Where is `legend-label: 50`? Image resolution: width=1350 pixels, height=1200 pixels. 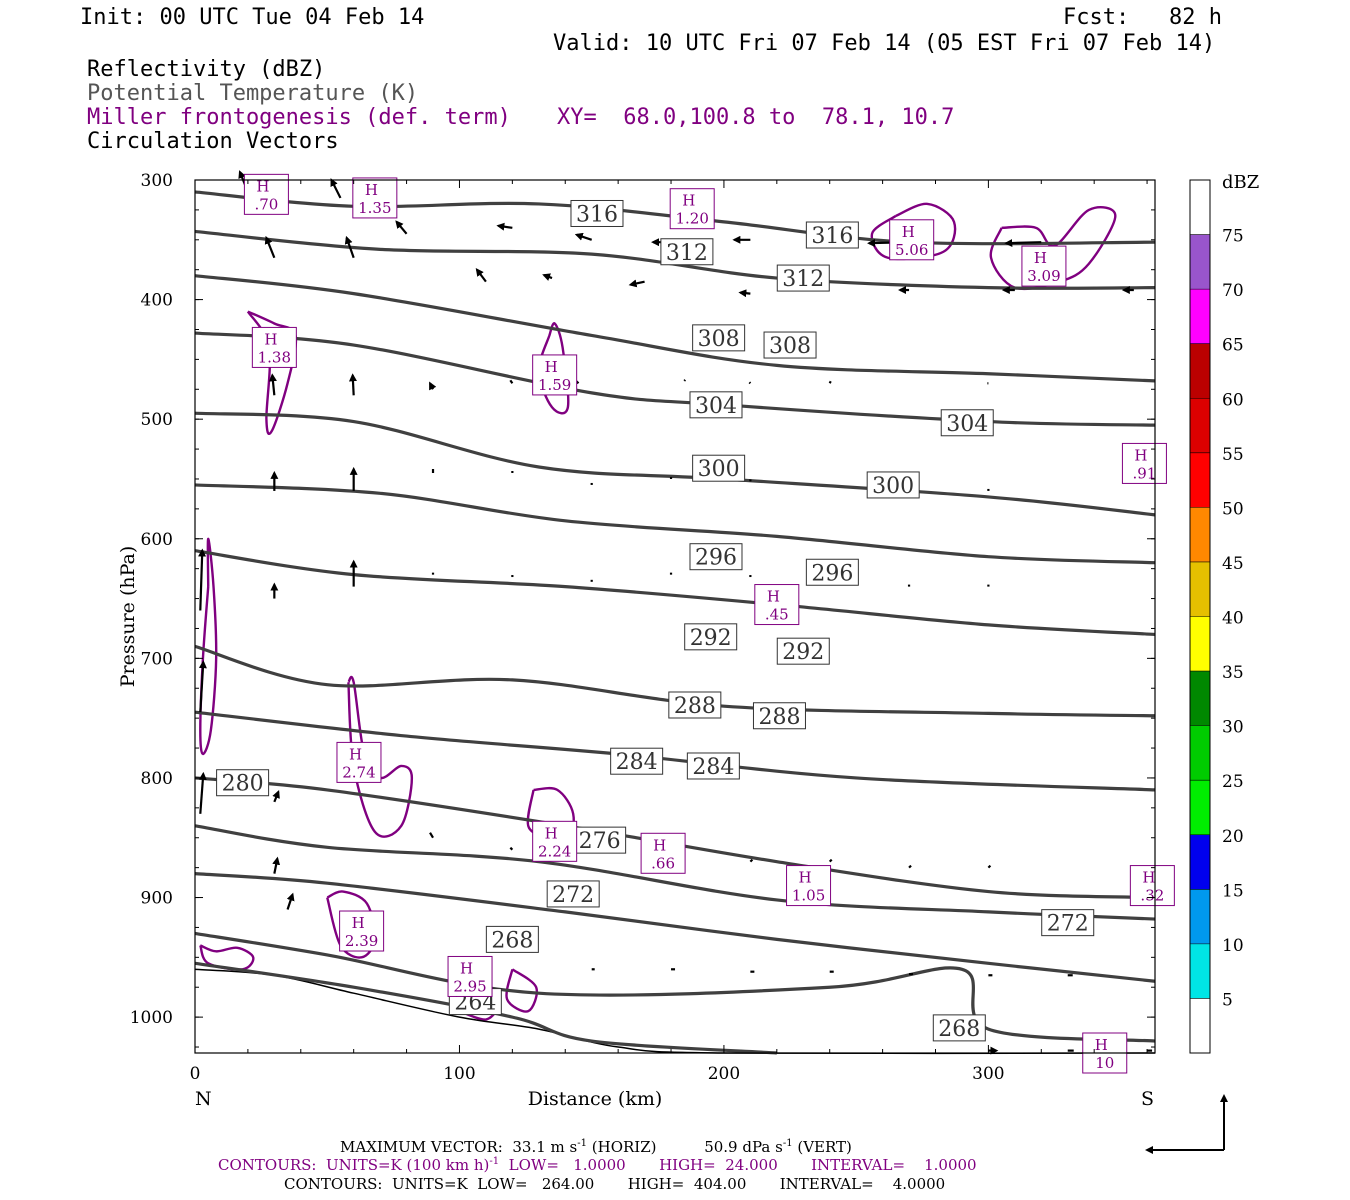
legend-label: 50 is located at coordinates (1233, 509).